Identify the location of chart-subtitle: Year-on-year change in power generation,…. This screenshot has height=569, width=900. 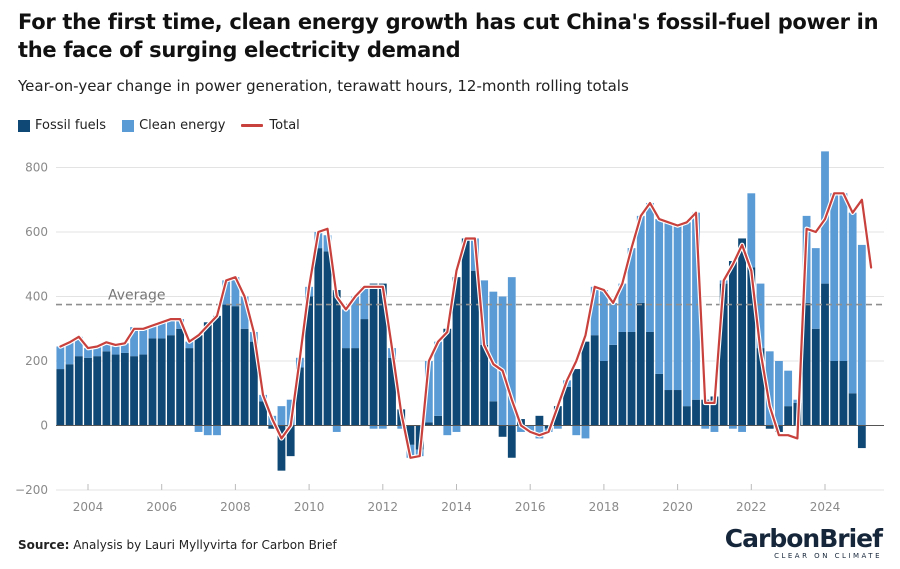
(323, 86).